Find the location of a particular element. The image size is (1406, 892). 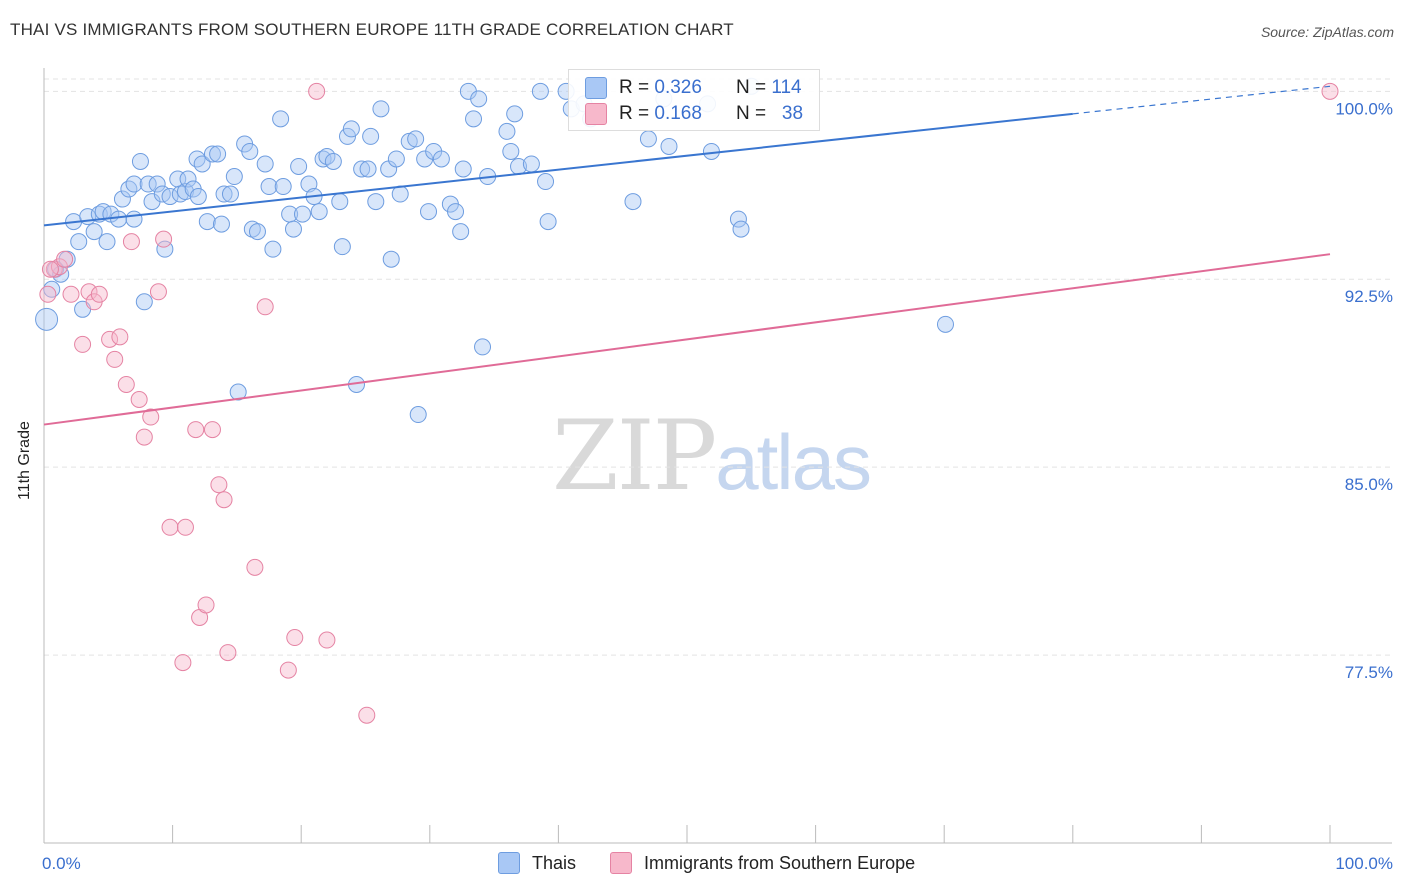

legend-swatch-southern-europe is located at coordinates (621, 863).